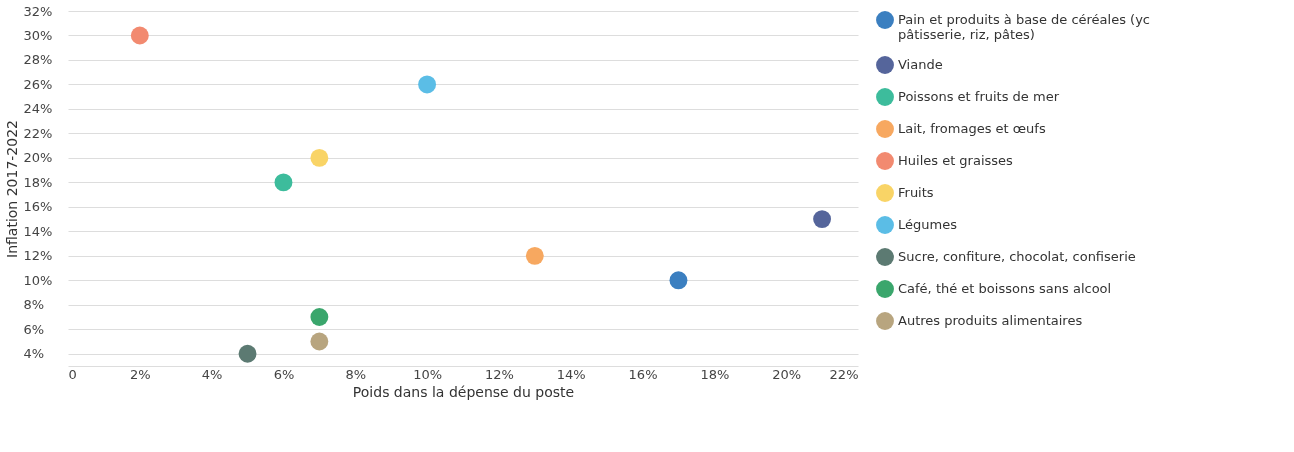  I want to click on legend-label: Pain et produits à base de céréales (yc pâtisserie, riz, pâtes), so click(1024, 27).